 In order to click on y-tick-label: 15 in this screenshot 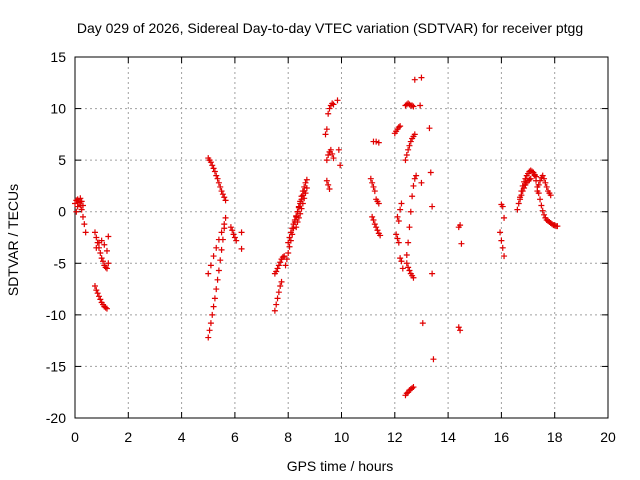, I will do `click(58, 57)`.